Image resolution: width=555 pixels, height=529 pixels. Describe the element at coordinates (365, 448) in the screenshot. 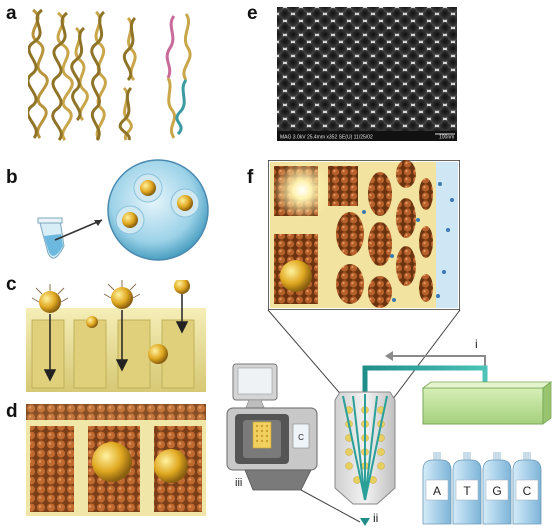

I see `flow-column` at that location.